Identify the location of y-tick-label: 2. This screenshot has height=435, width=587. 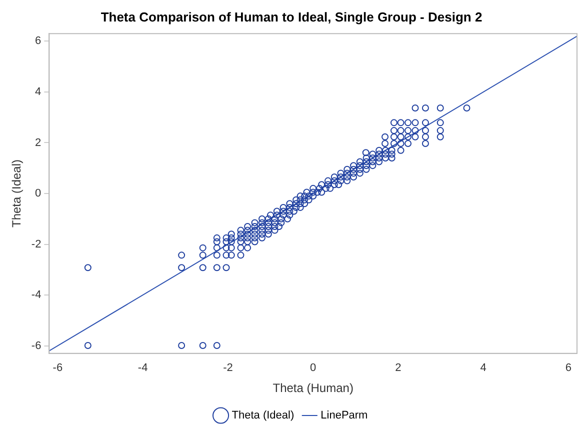
(38, 142).